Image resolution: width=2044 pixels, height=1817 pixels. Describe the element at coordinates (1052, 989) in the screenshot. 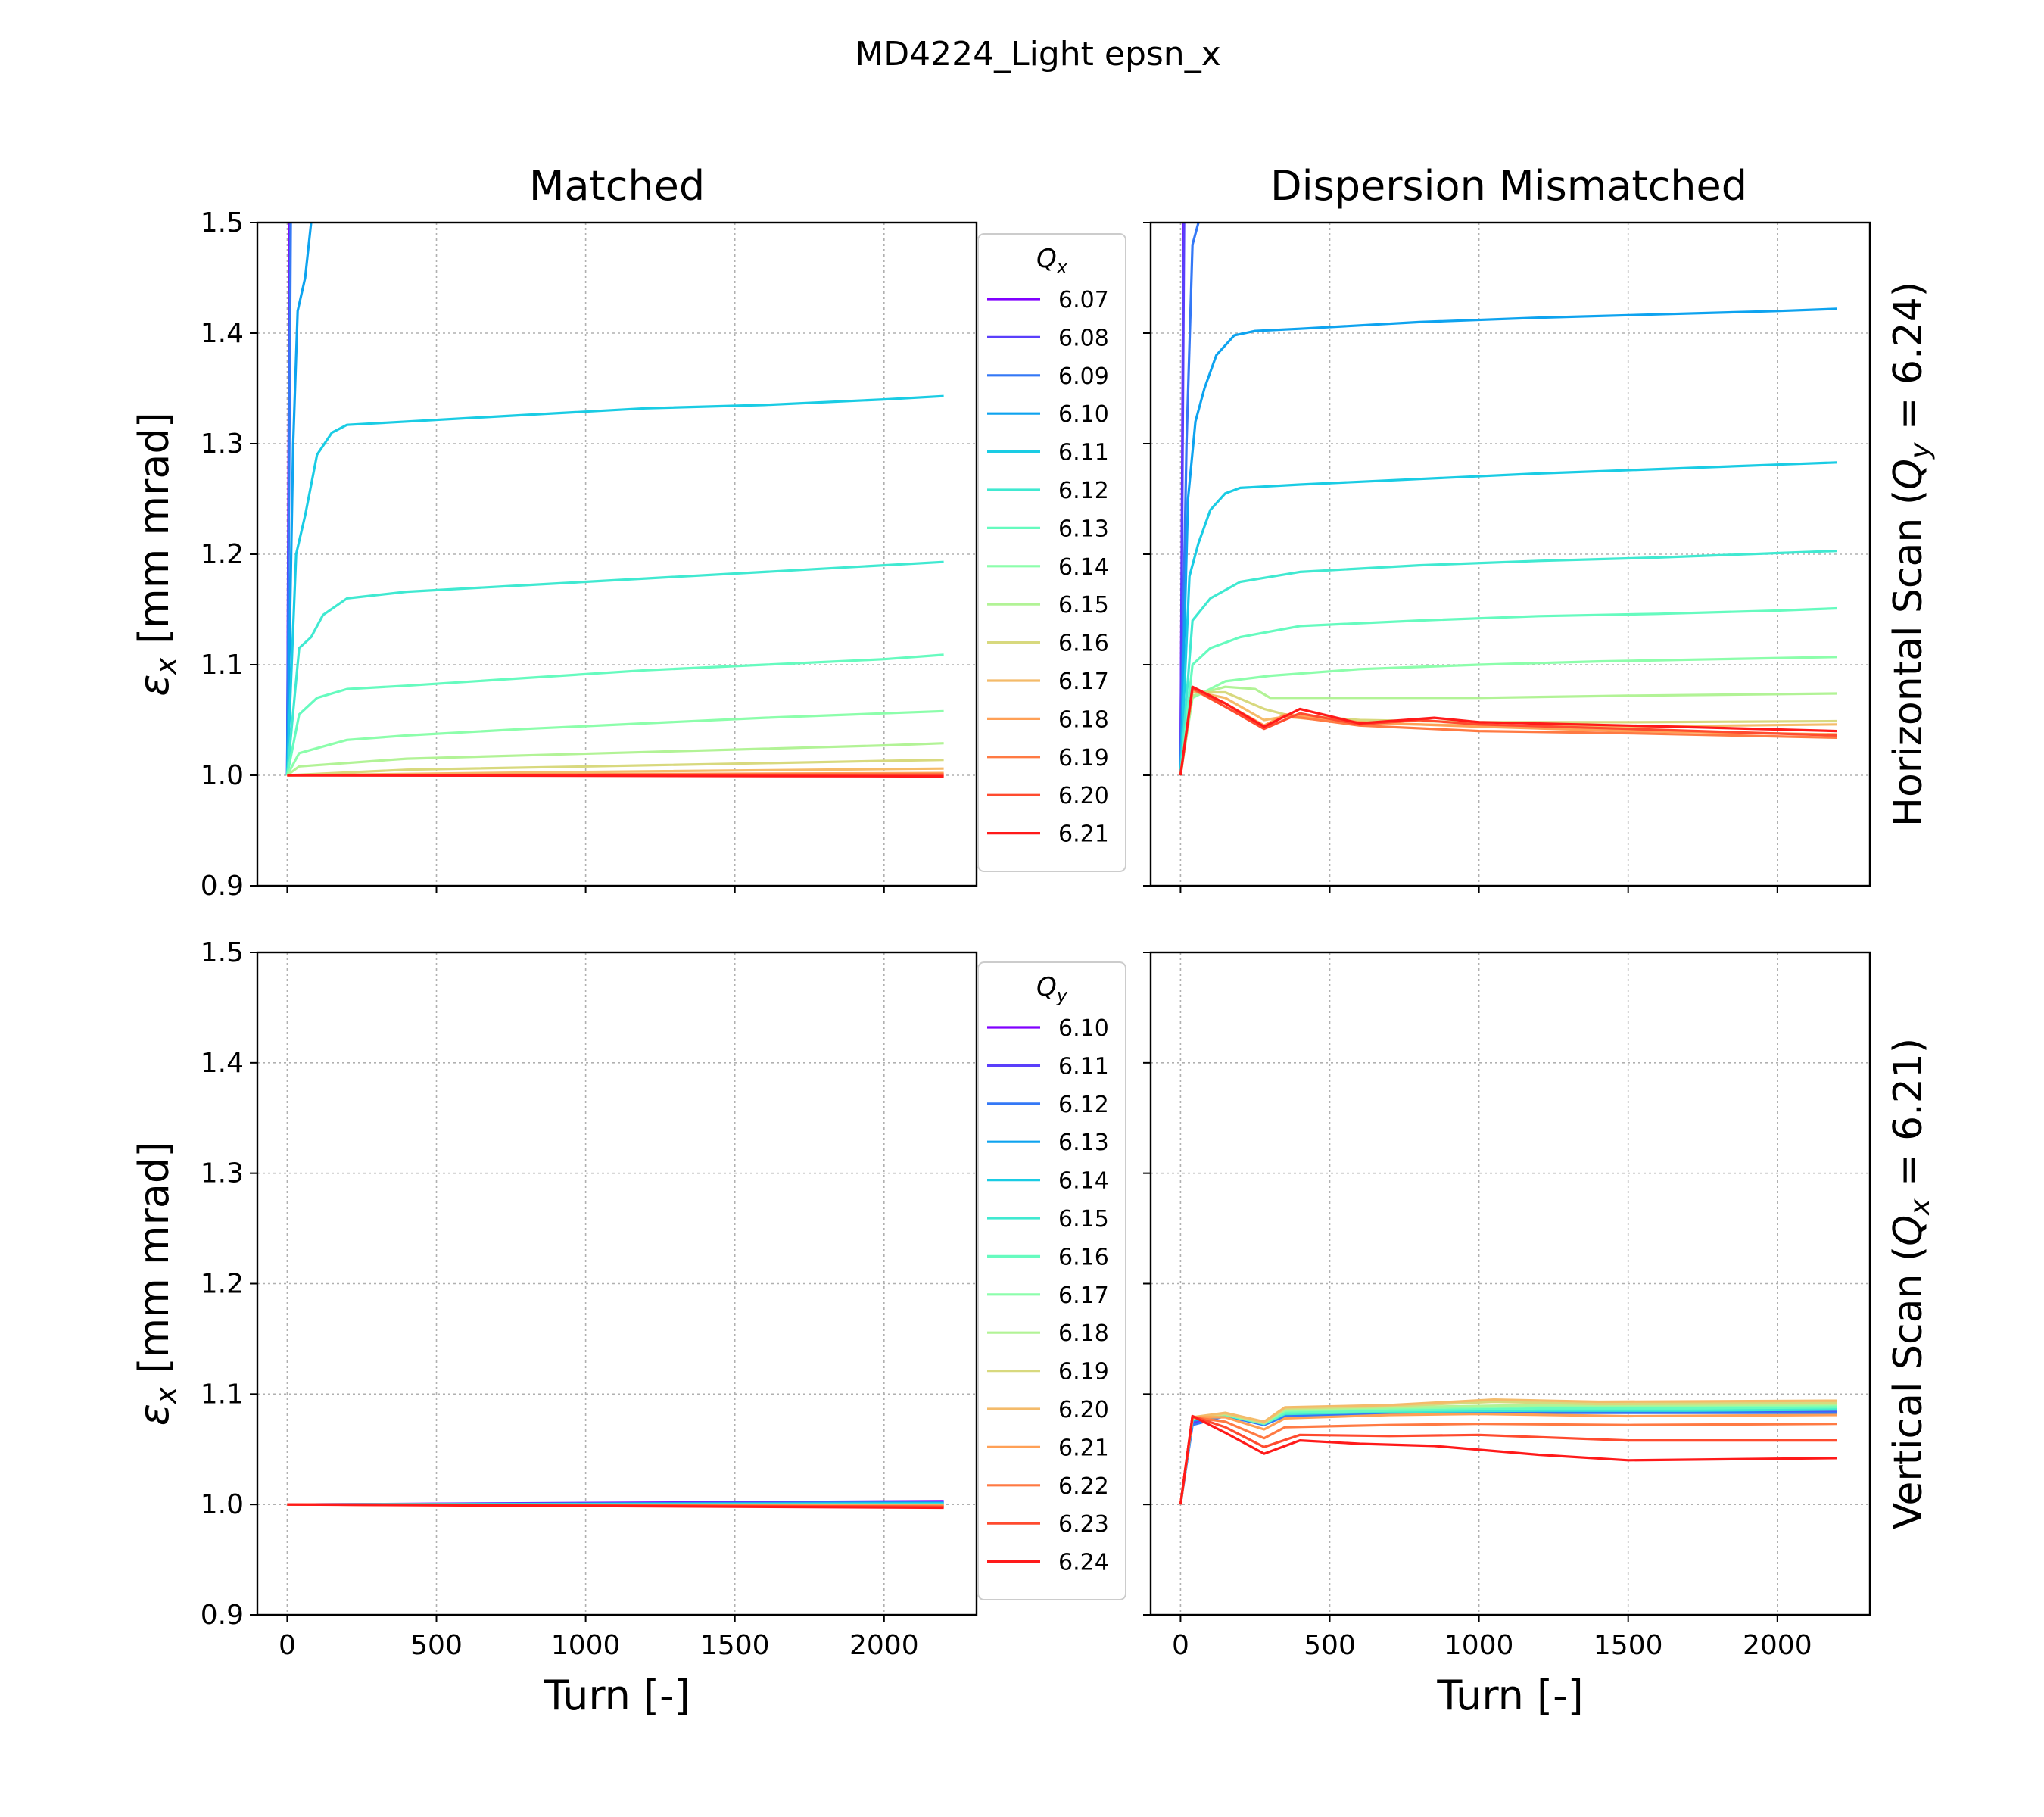

I see `legend-title: Qy` at that location.